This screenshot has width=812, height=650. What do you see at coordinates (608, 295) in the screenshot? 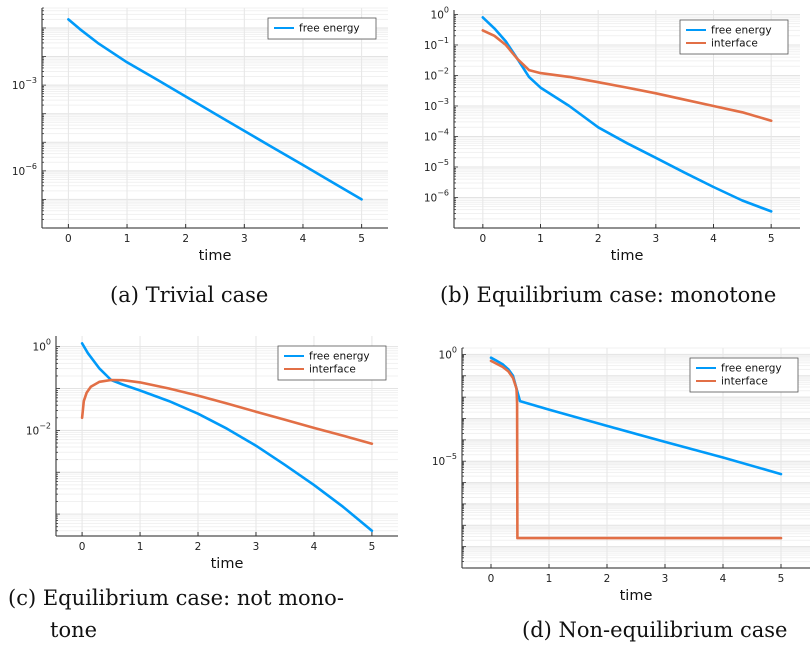
I see `chart-b-caption: (b) Equilibrium case: monotone` at bounding box center [608, 295].